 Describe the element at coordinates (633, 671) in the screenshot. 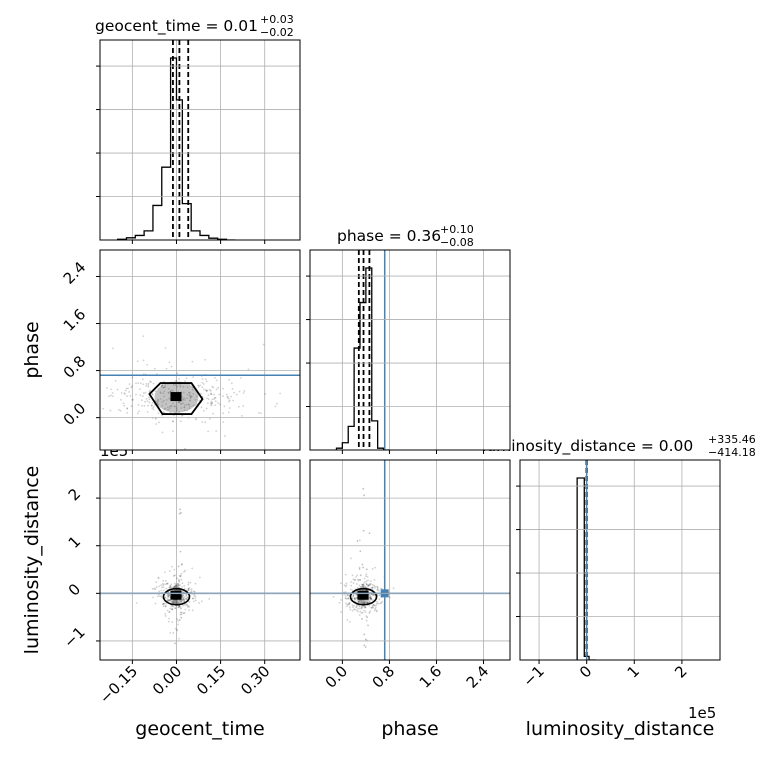

I see `xtick-label-luminosity_distance-2: 1` at that location.